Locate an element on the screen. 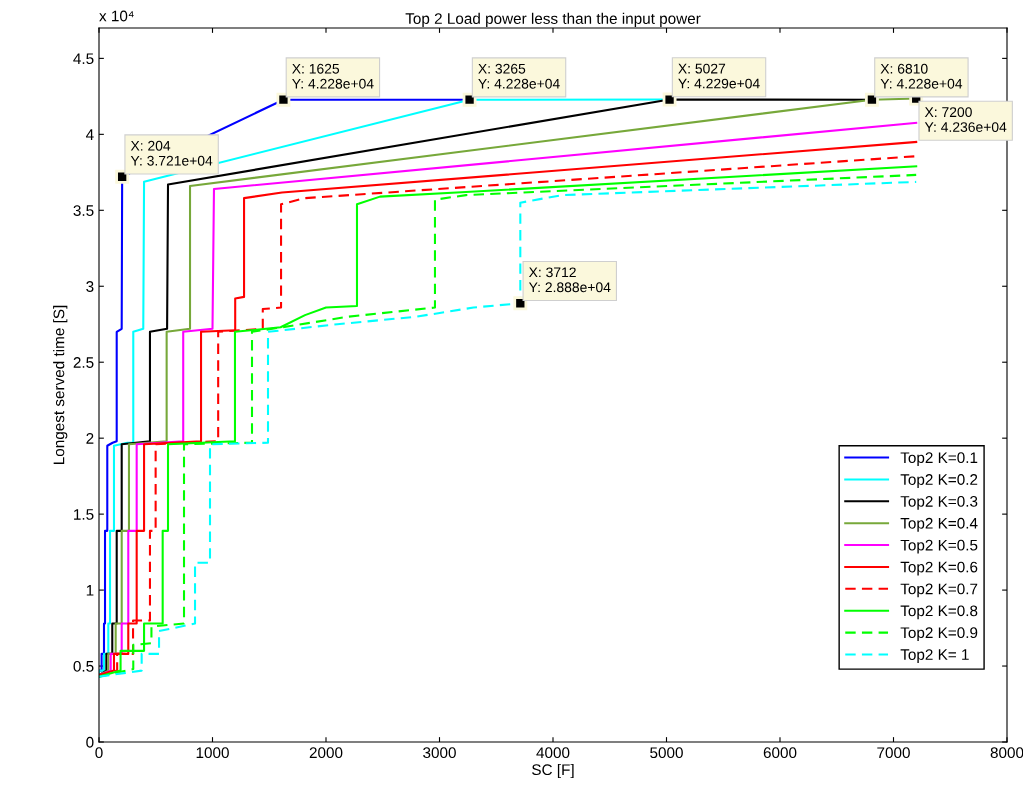 The width and height of the screenshot is (1023, 798). x-tick-label: 3000 is located at coordinates (439, 753).